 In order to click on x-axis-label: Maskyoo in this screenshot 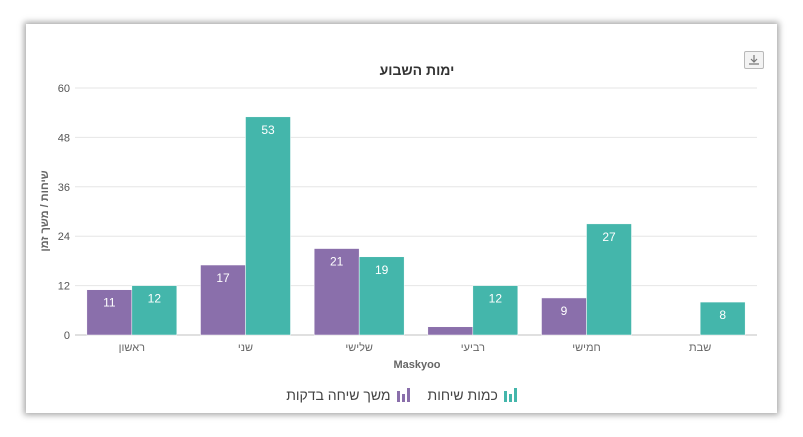, I will do `click(416, 365)`.